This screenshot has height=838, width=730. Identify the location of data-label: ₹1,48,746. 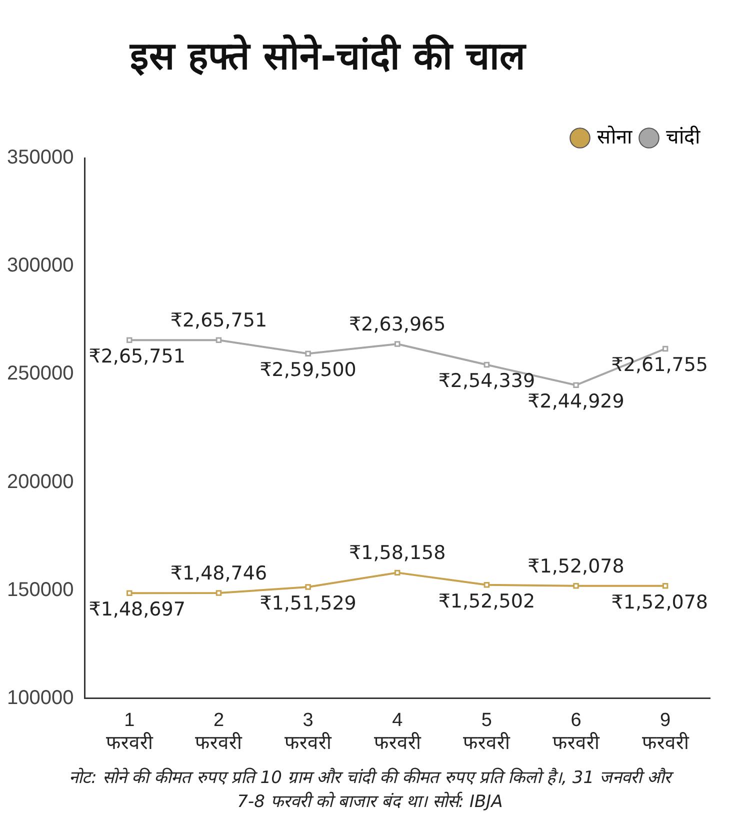
(219, 573).